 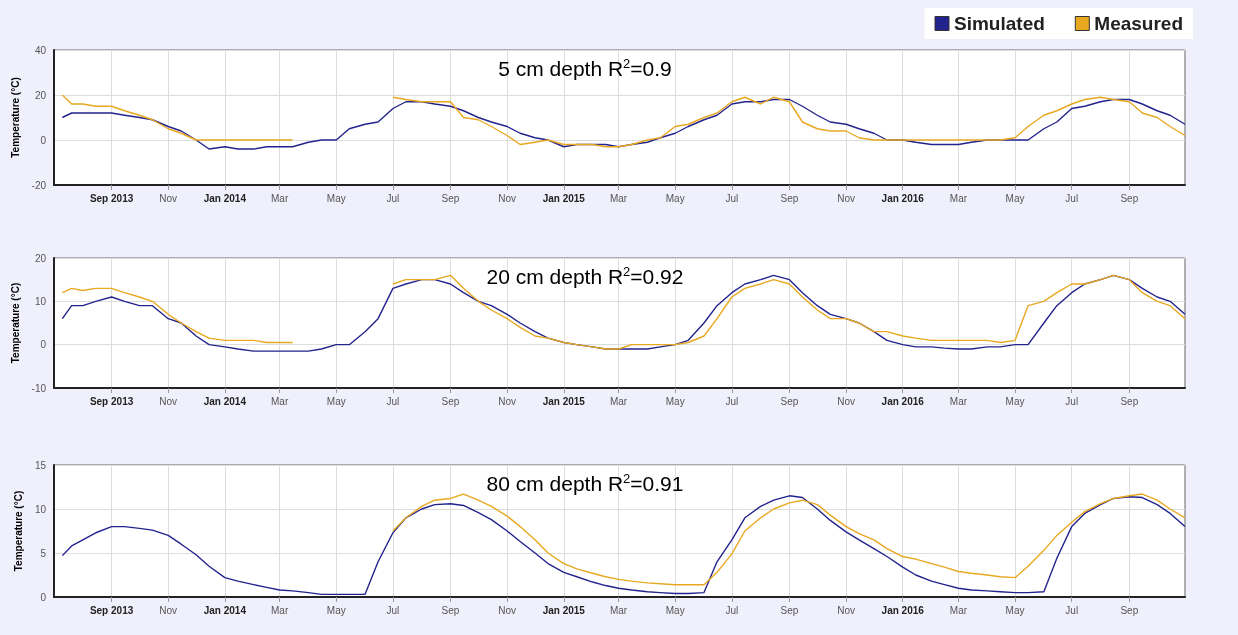 I want to click on y-tick-label: -20, so click(x=39, y=185).